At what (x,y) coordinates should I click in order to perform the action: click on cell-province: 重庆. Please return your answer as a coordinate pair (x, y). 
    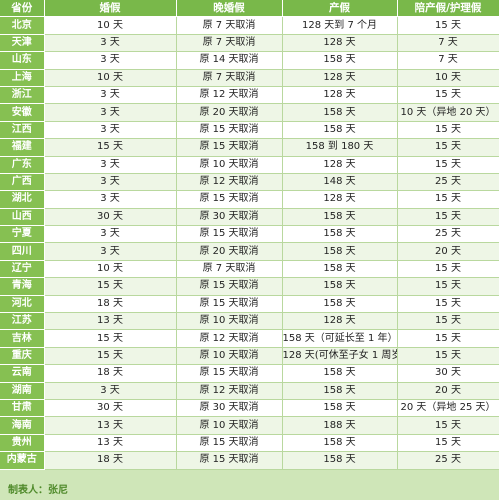
    Looking at the image, I should click on (22, 356).